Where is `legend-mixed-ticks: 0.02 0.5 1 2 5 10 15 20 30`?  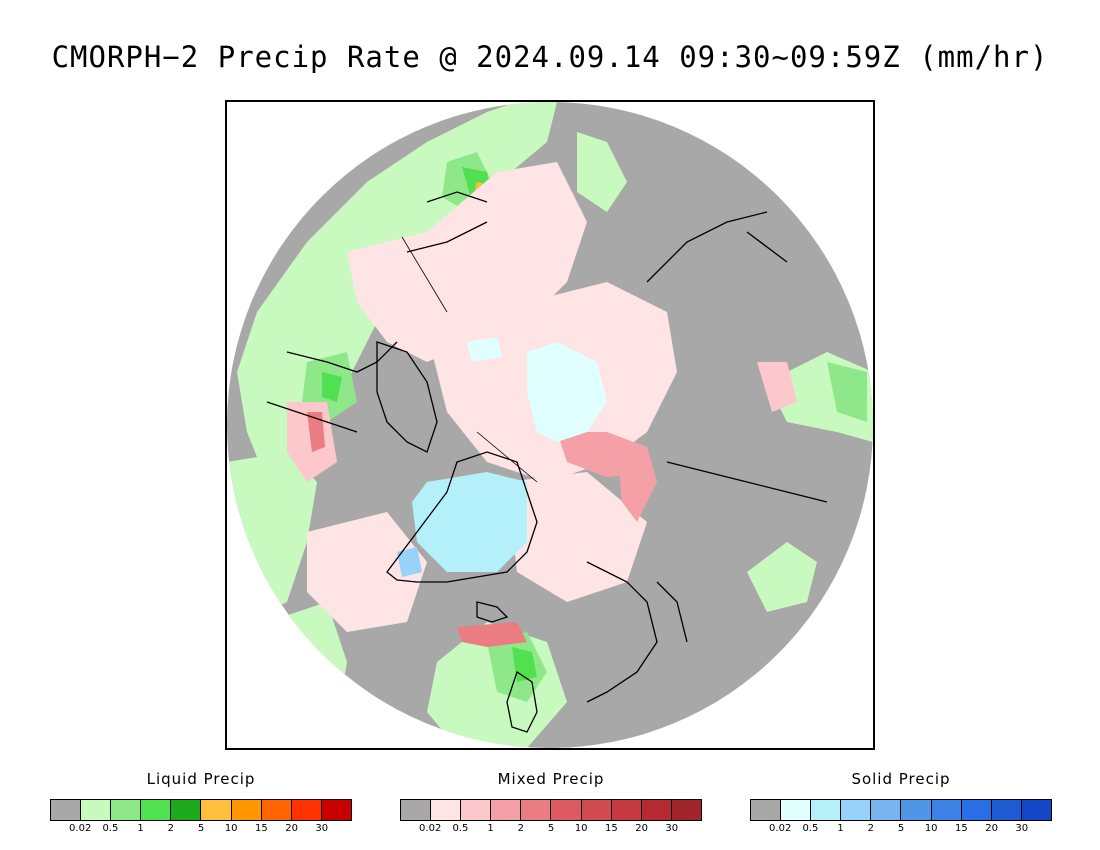 legend-mixed-ticks: 0.02 0.5 1 2 5 10 15 20 30 is located at coordinates (551, 830).